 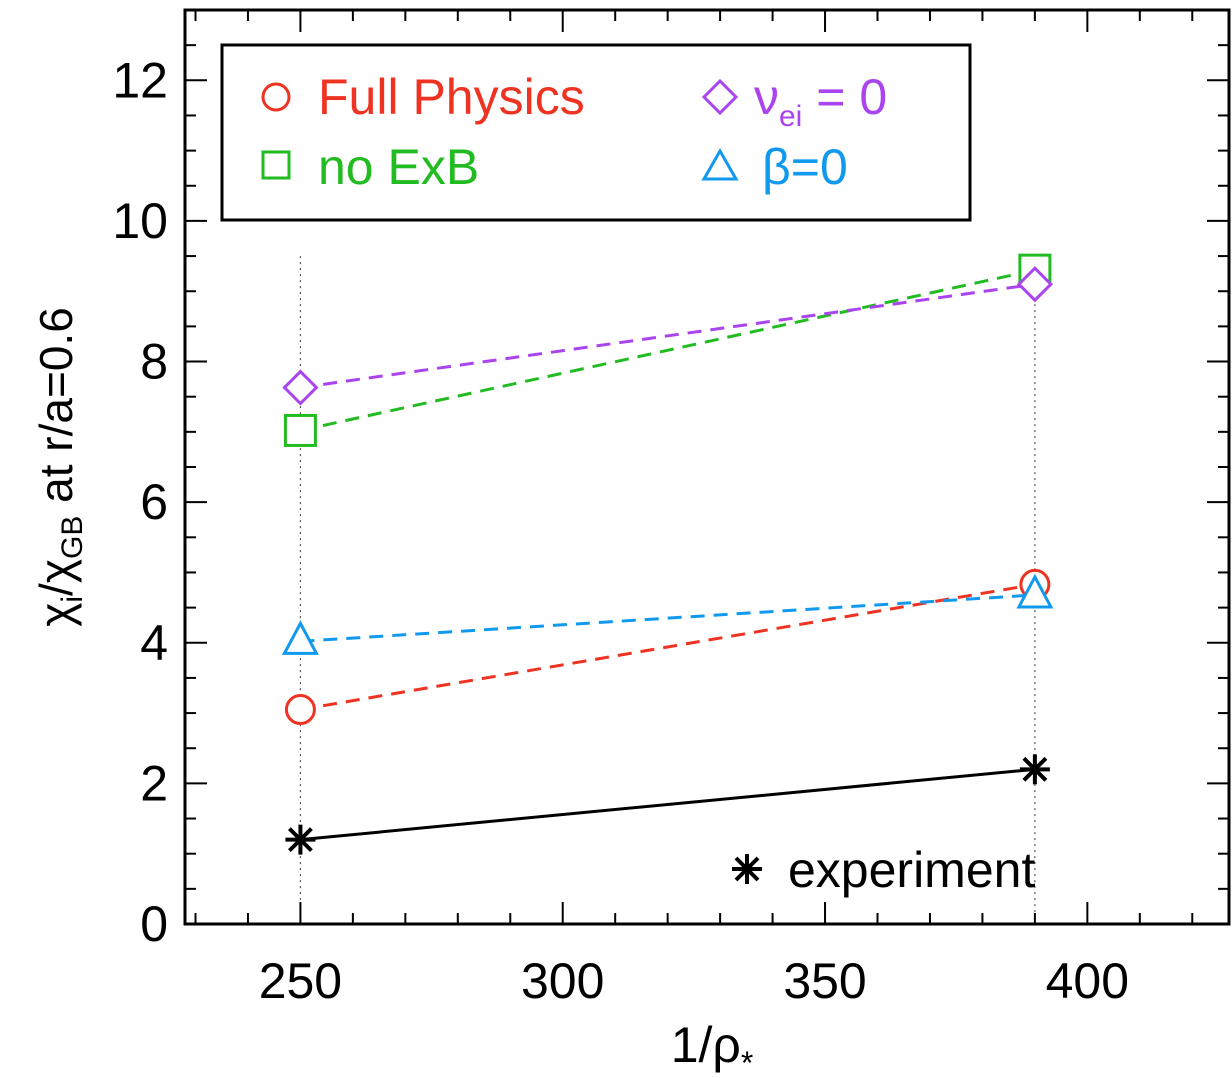 What do you see at coordinates (154, 643) in the screenshot?
I see `y-tick-label: 4` at bounding box center [154, 643].